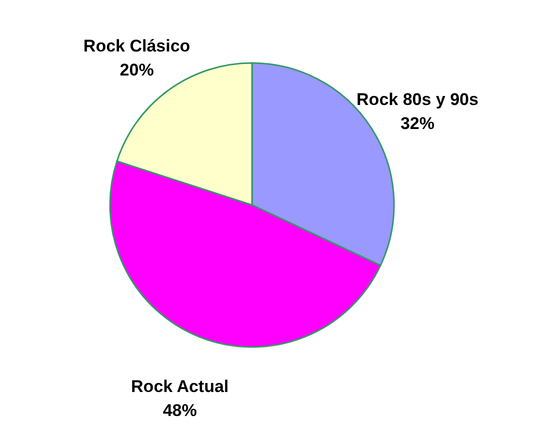 The width and height of the screenshot is (560, 421). I want to click on data-label: 32%, so click(417, 123).